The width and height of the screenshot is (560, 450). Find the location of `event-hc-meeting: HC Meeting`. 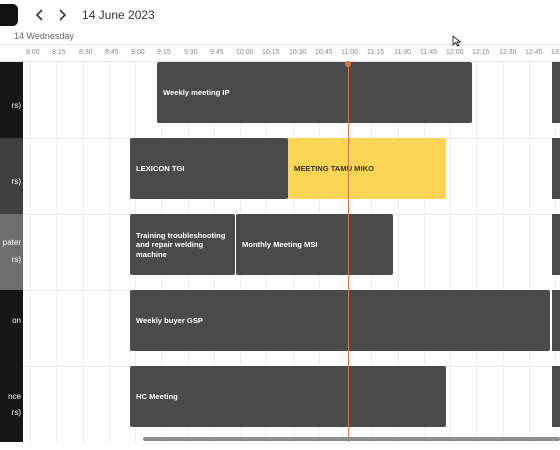

event-hc-meeting: HC Meeting is located at coordinates (288, 396).